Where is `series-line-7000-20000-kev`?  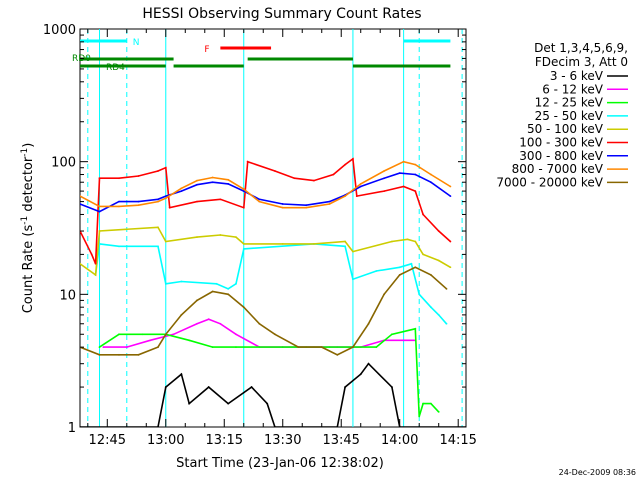 series-line-7000-20000-kev is located at coordinates (264, 311).